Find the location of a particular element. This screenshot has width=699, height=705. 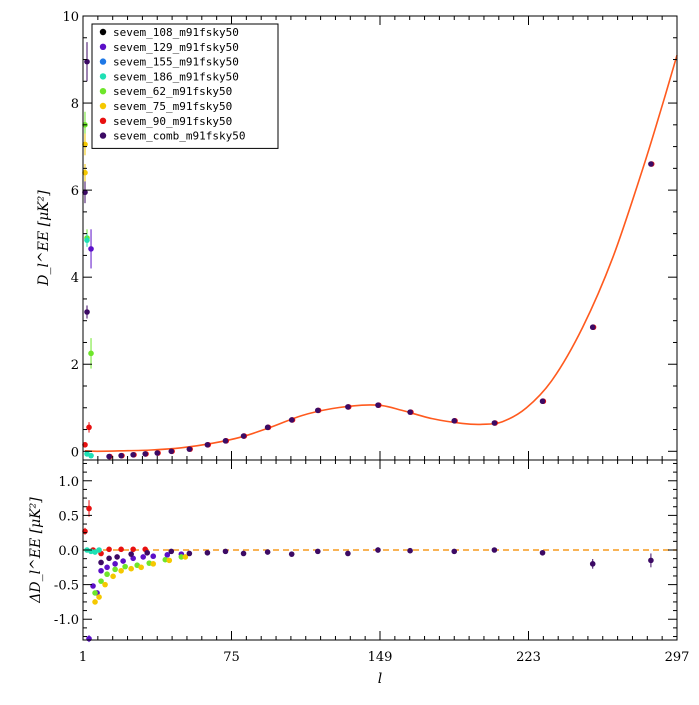

legend-entry-label: sevem_129_m91fsky50 is located at coordinates (176, 47).